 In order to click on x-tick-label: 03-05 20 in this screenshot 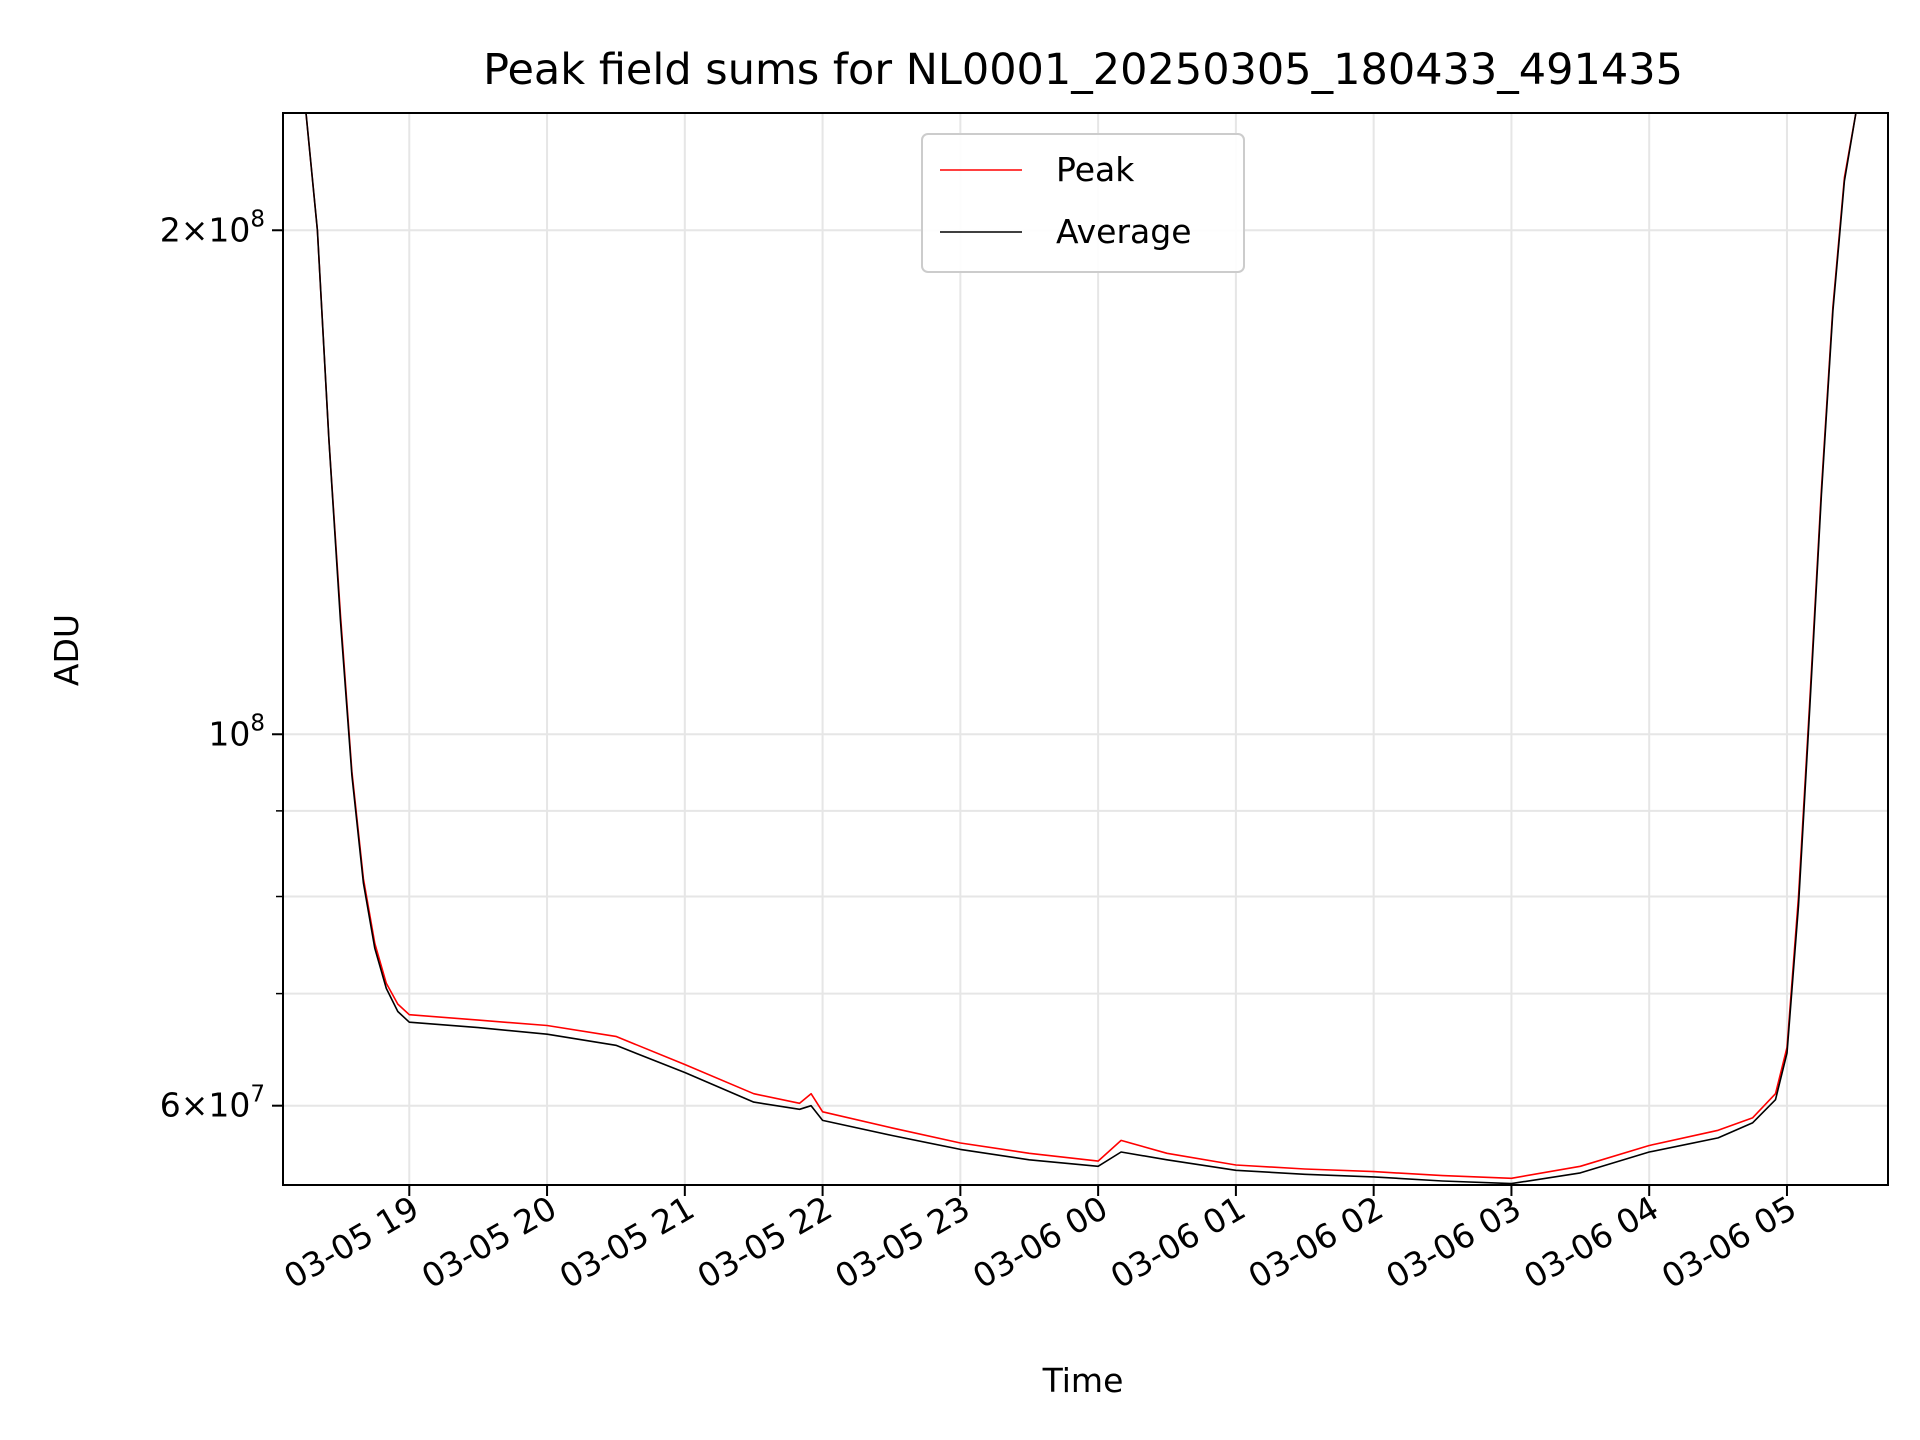, I will do `click(489, 1242)`.